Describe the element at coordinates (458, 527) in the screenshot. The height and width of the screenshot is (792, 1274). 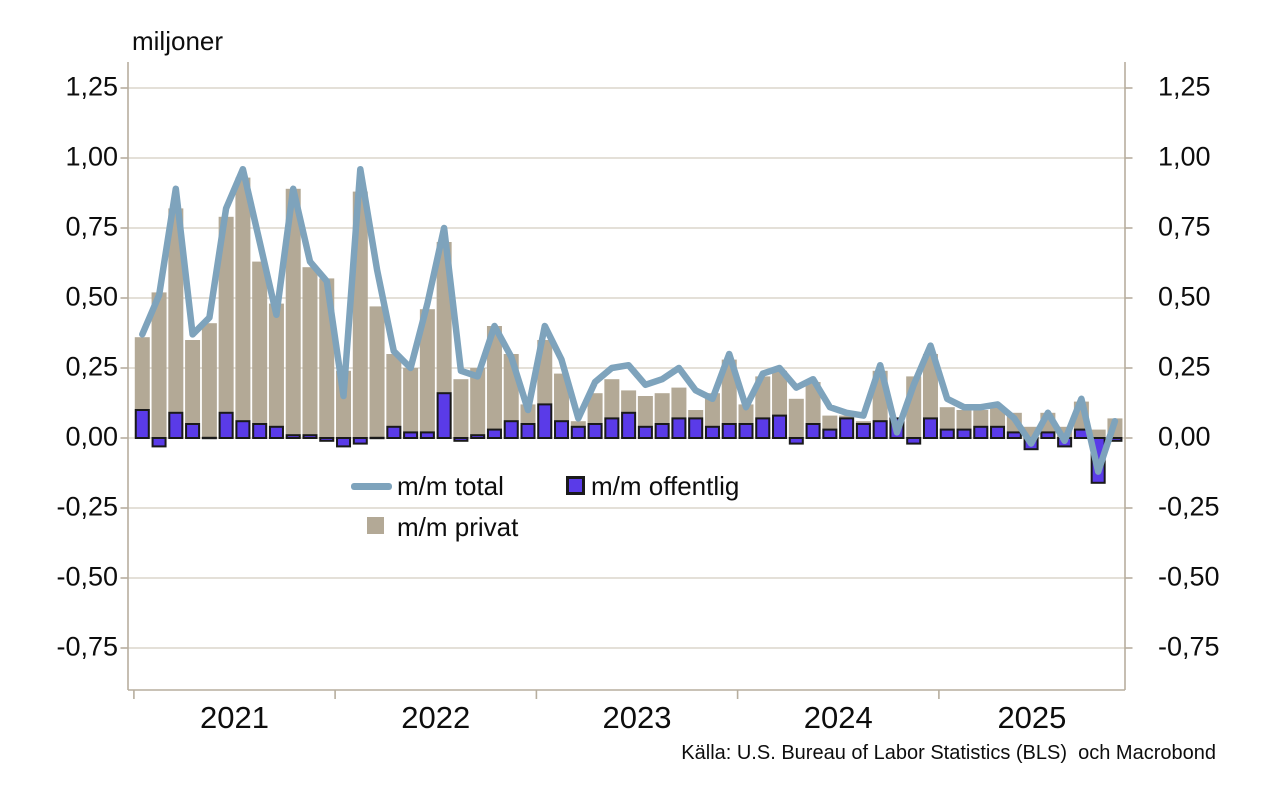
I see `legend-label-privat: m/m privat` at that location.